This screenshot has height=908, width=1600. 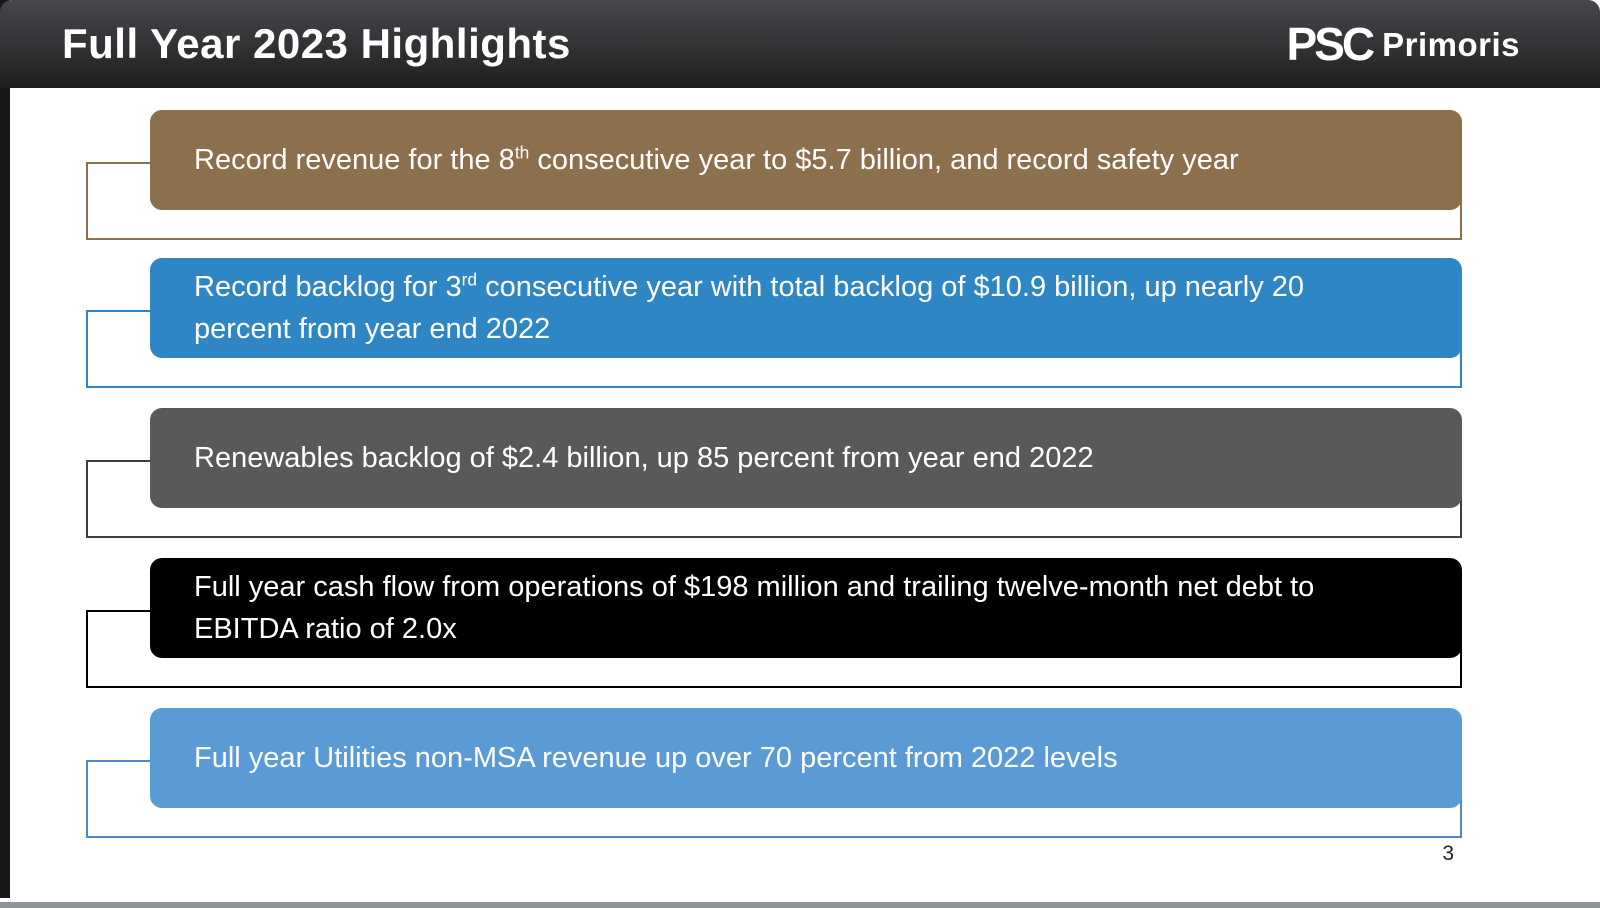 I want to click on page-title: Full Year 2023 Highlights, so click(x=316, y=43).